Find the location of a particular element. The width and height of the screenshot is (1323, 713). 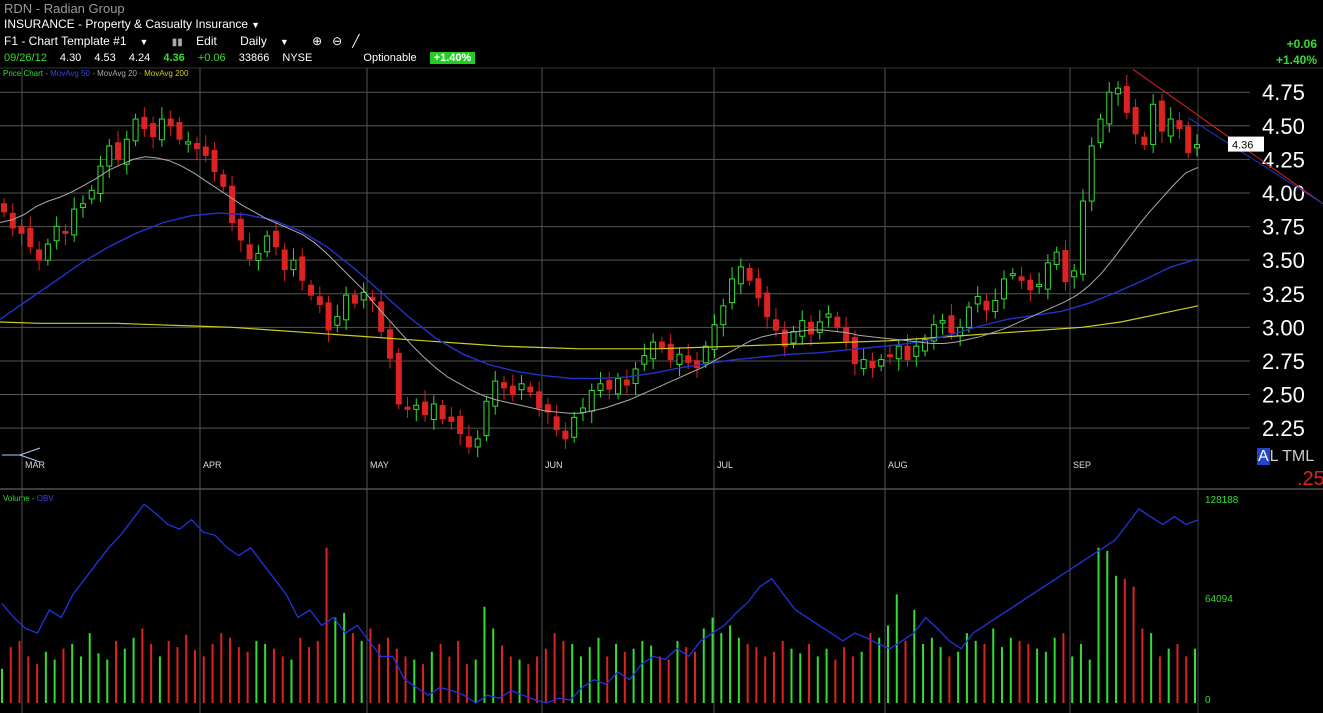

quote-low: 4.24 is located at coordinates (139, 58).